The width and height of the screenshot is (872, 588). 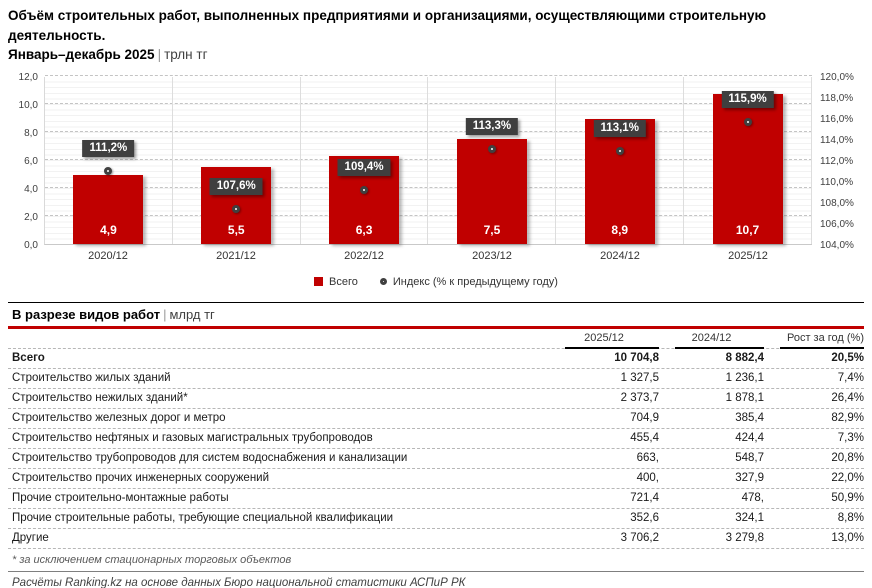 I want to click on table-section-header: В разрезе видов работ | млрд тг, so click(x=436, y=316).